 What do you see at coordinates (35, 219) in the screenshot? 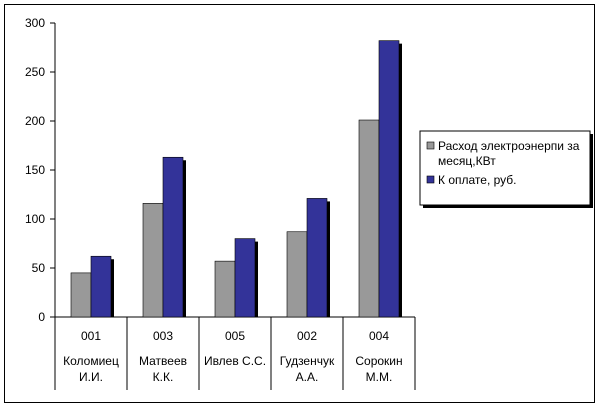
I see `y-tick-label: 100` at bounding box center [35, 219].